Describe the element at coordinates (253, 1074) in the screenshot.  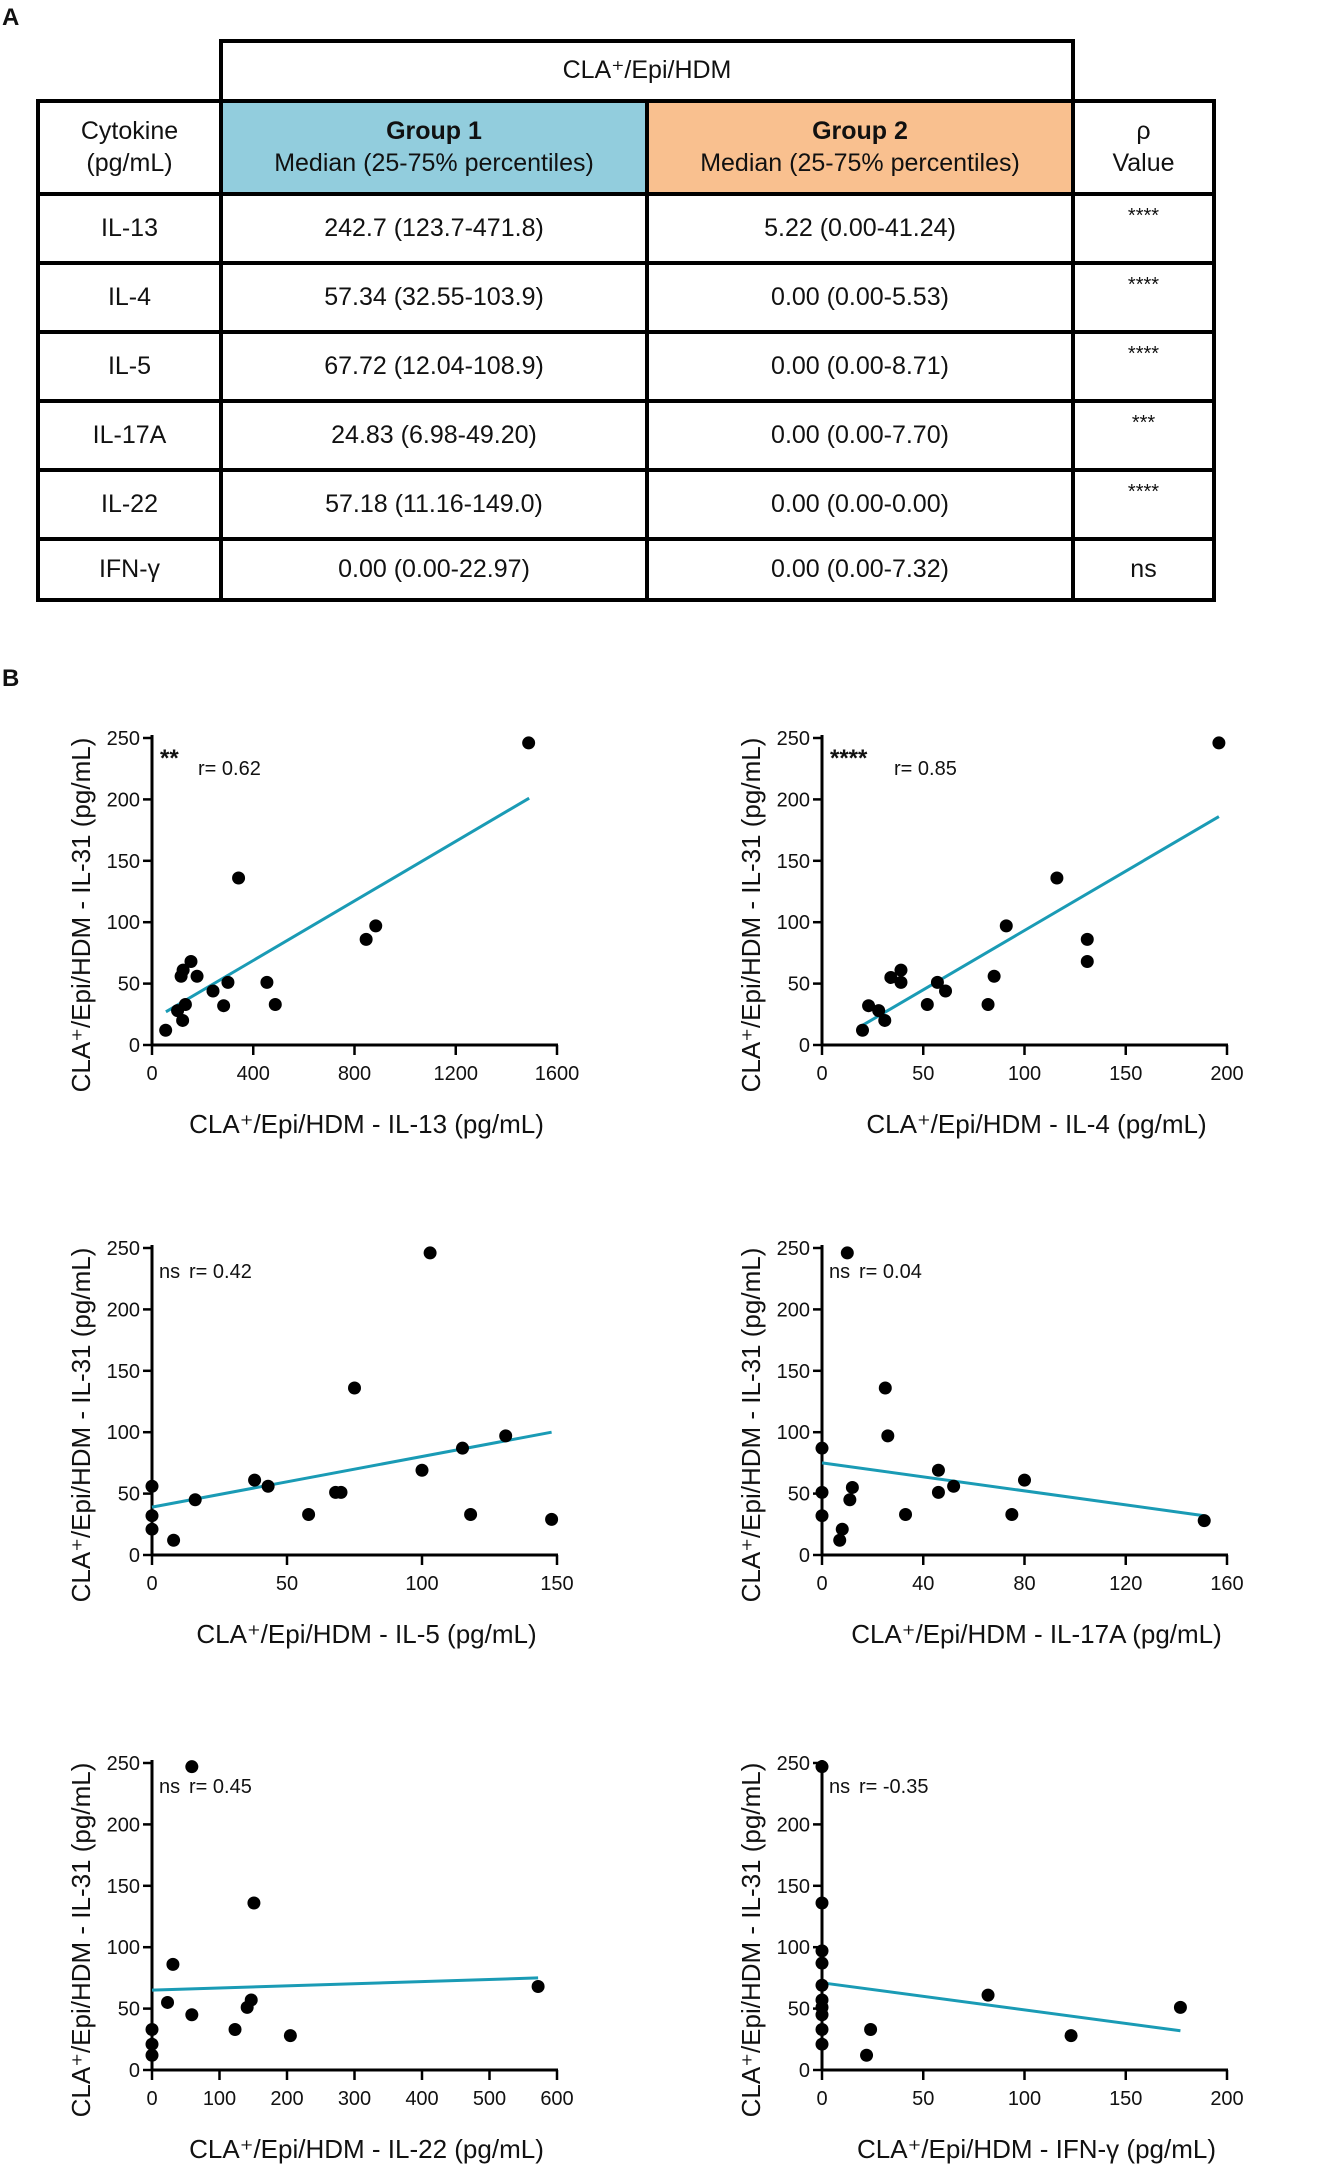
I see `x-tick-label: 400` at that location.